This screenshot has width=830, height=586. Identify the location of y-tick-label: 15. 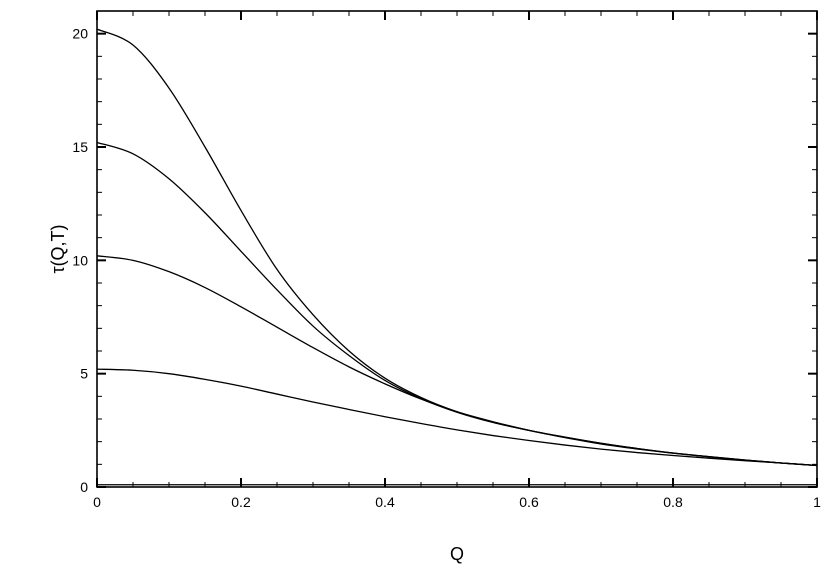
(80, 147).